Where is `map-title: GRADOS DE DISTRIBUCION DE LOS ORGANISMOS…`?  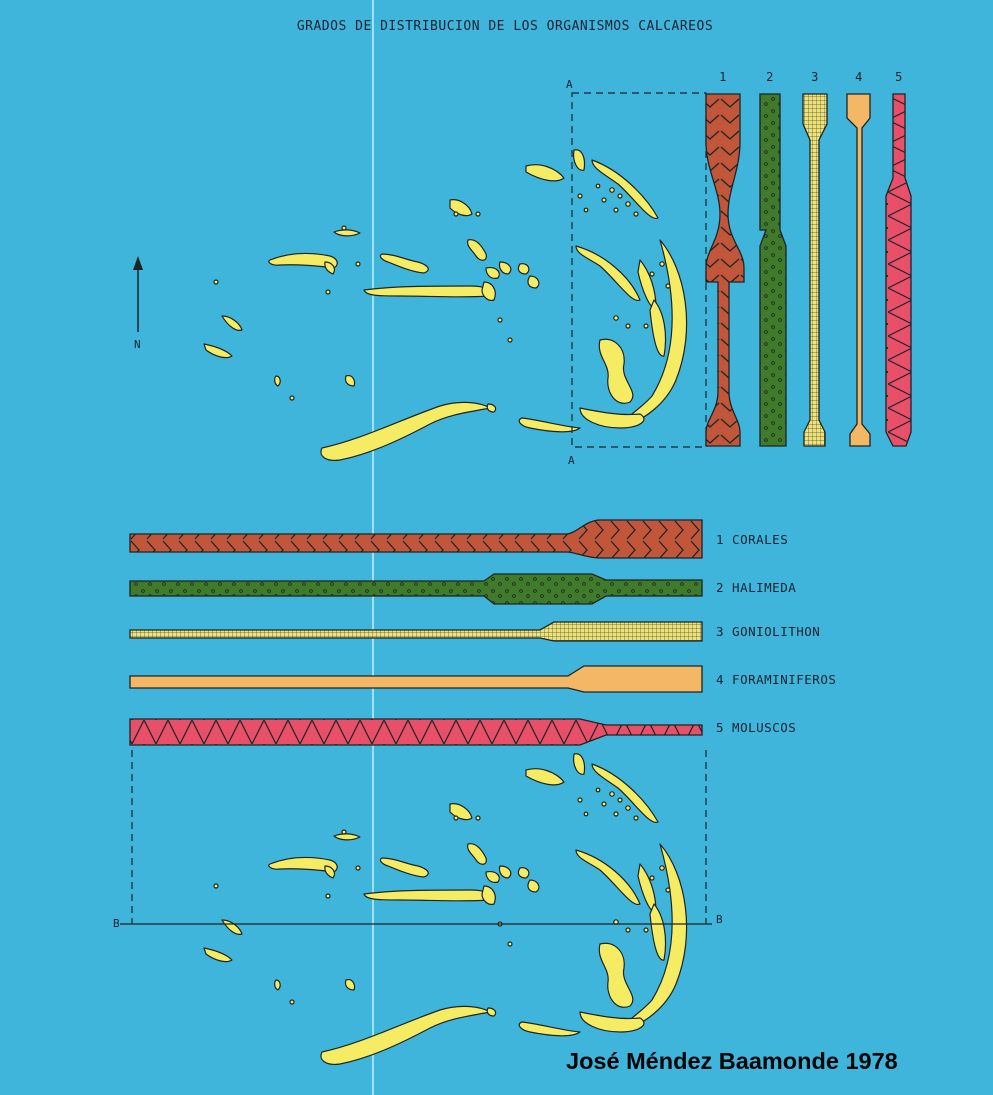
map-title: GRADOS DE DISTRIBUCION DE LOS ORGANISMOS… is located at coordinates (505, 26).